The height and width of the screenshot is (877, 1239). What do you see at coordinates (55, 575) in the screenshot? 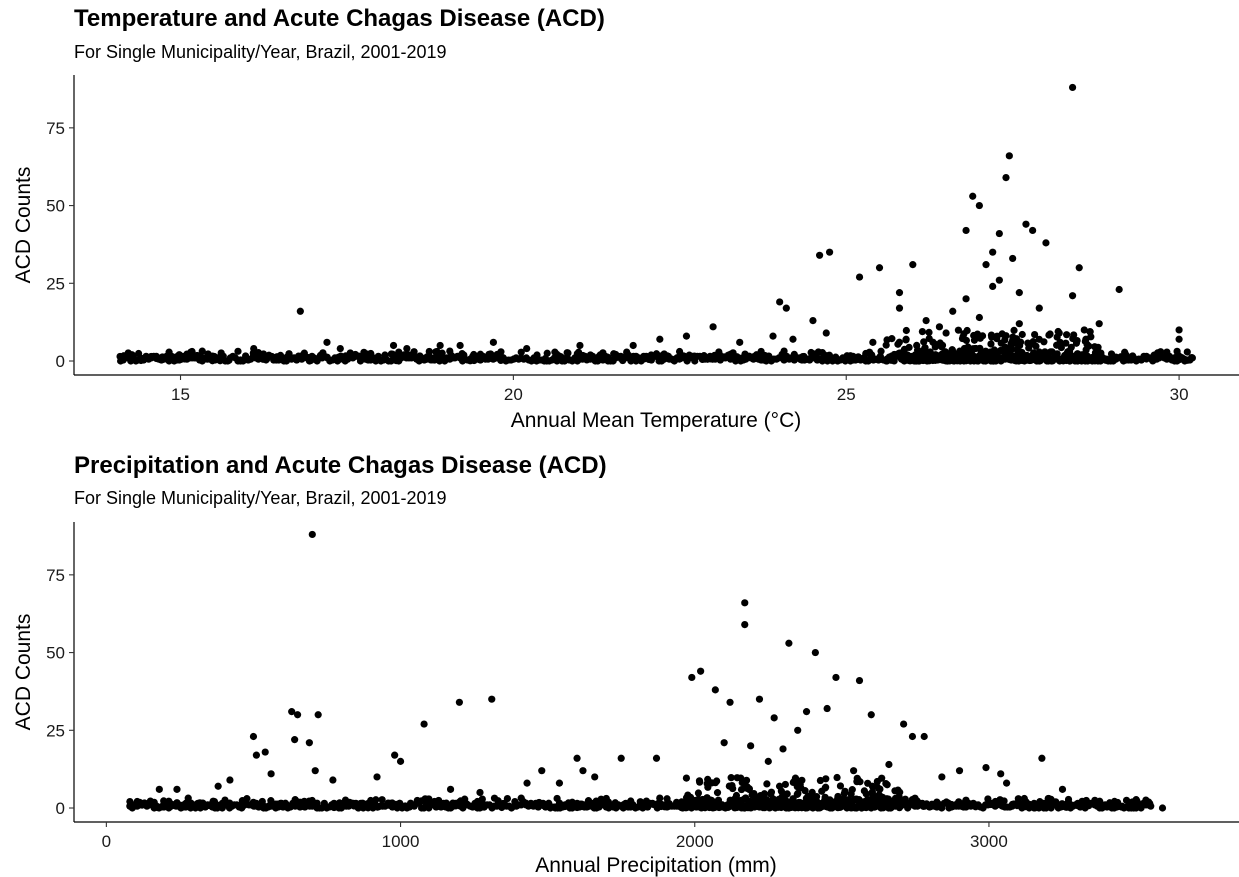
I see `y-tick-label: 75` at bounding box center [55, 575].